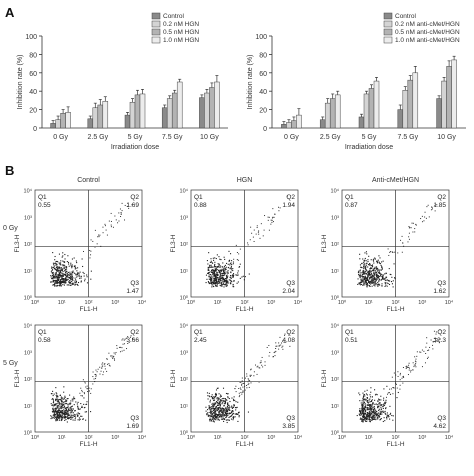 The width and height of the screenshot is (474, 476). I want to click on panel-label-b: B, so click(9, 170).